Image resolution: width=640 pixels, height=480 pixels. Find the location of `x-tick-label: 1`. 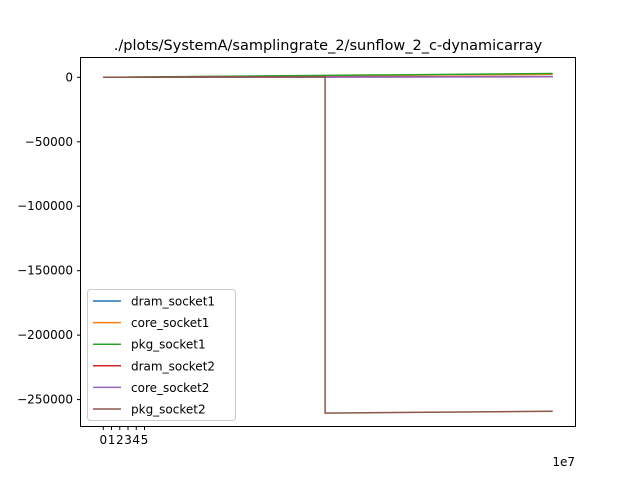

x-tick-label: 1 is located at coordinates (112, 440).